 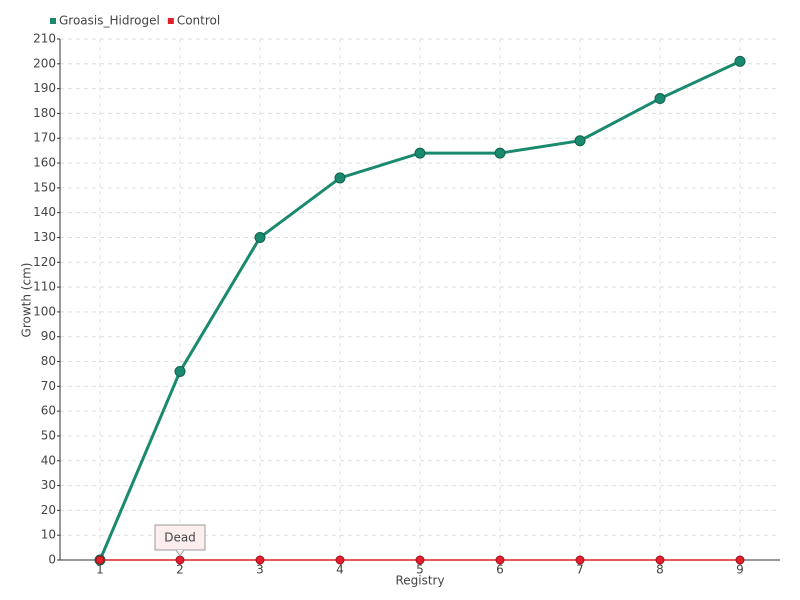 I want to click on y-tick-label: 60, so click(x=48, y=411).